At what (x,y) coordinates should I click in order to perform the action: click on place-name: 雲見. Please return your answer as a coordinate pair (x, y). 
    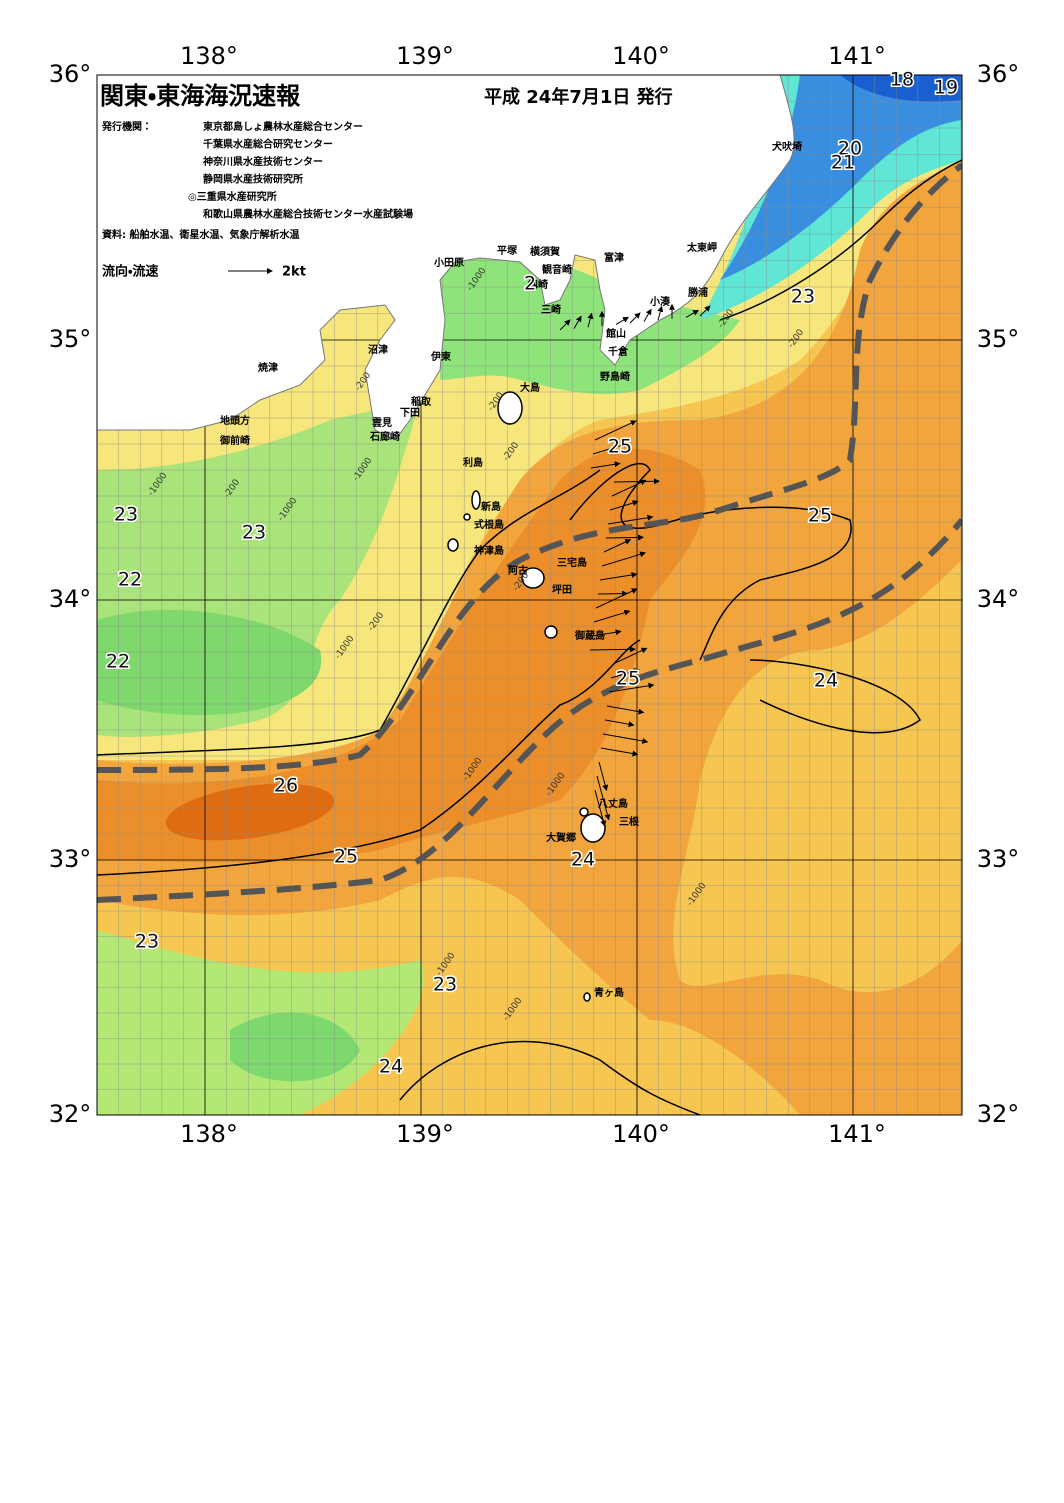
    Looking at the image, I should click on (382, 423).